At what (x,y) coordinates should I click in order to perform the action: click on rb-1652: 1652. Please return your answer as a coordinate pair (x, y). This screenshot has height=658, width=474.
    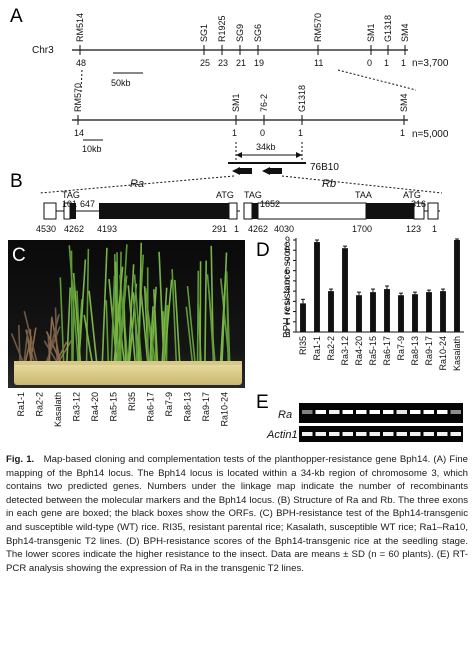
    Looking at the image, I should click on (270, 204).